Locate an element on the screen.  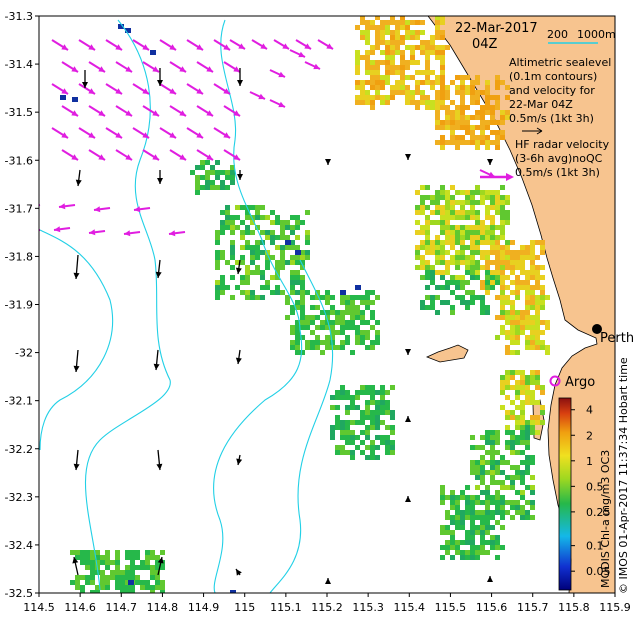
x-tick-label: 115.2 is located at coordinates (327, 607).